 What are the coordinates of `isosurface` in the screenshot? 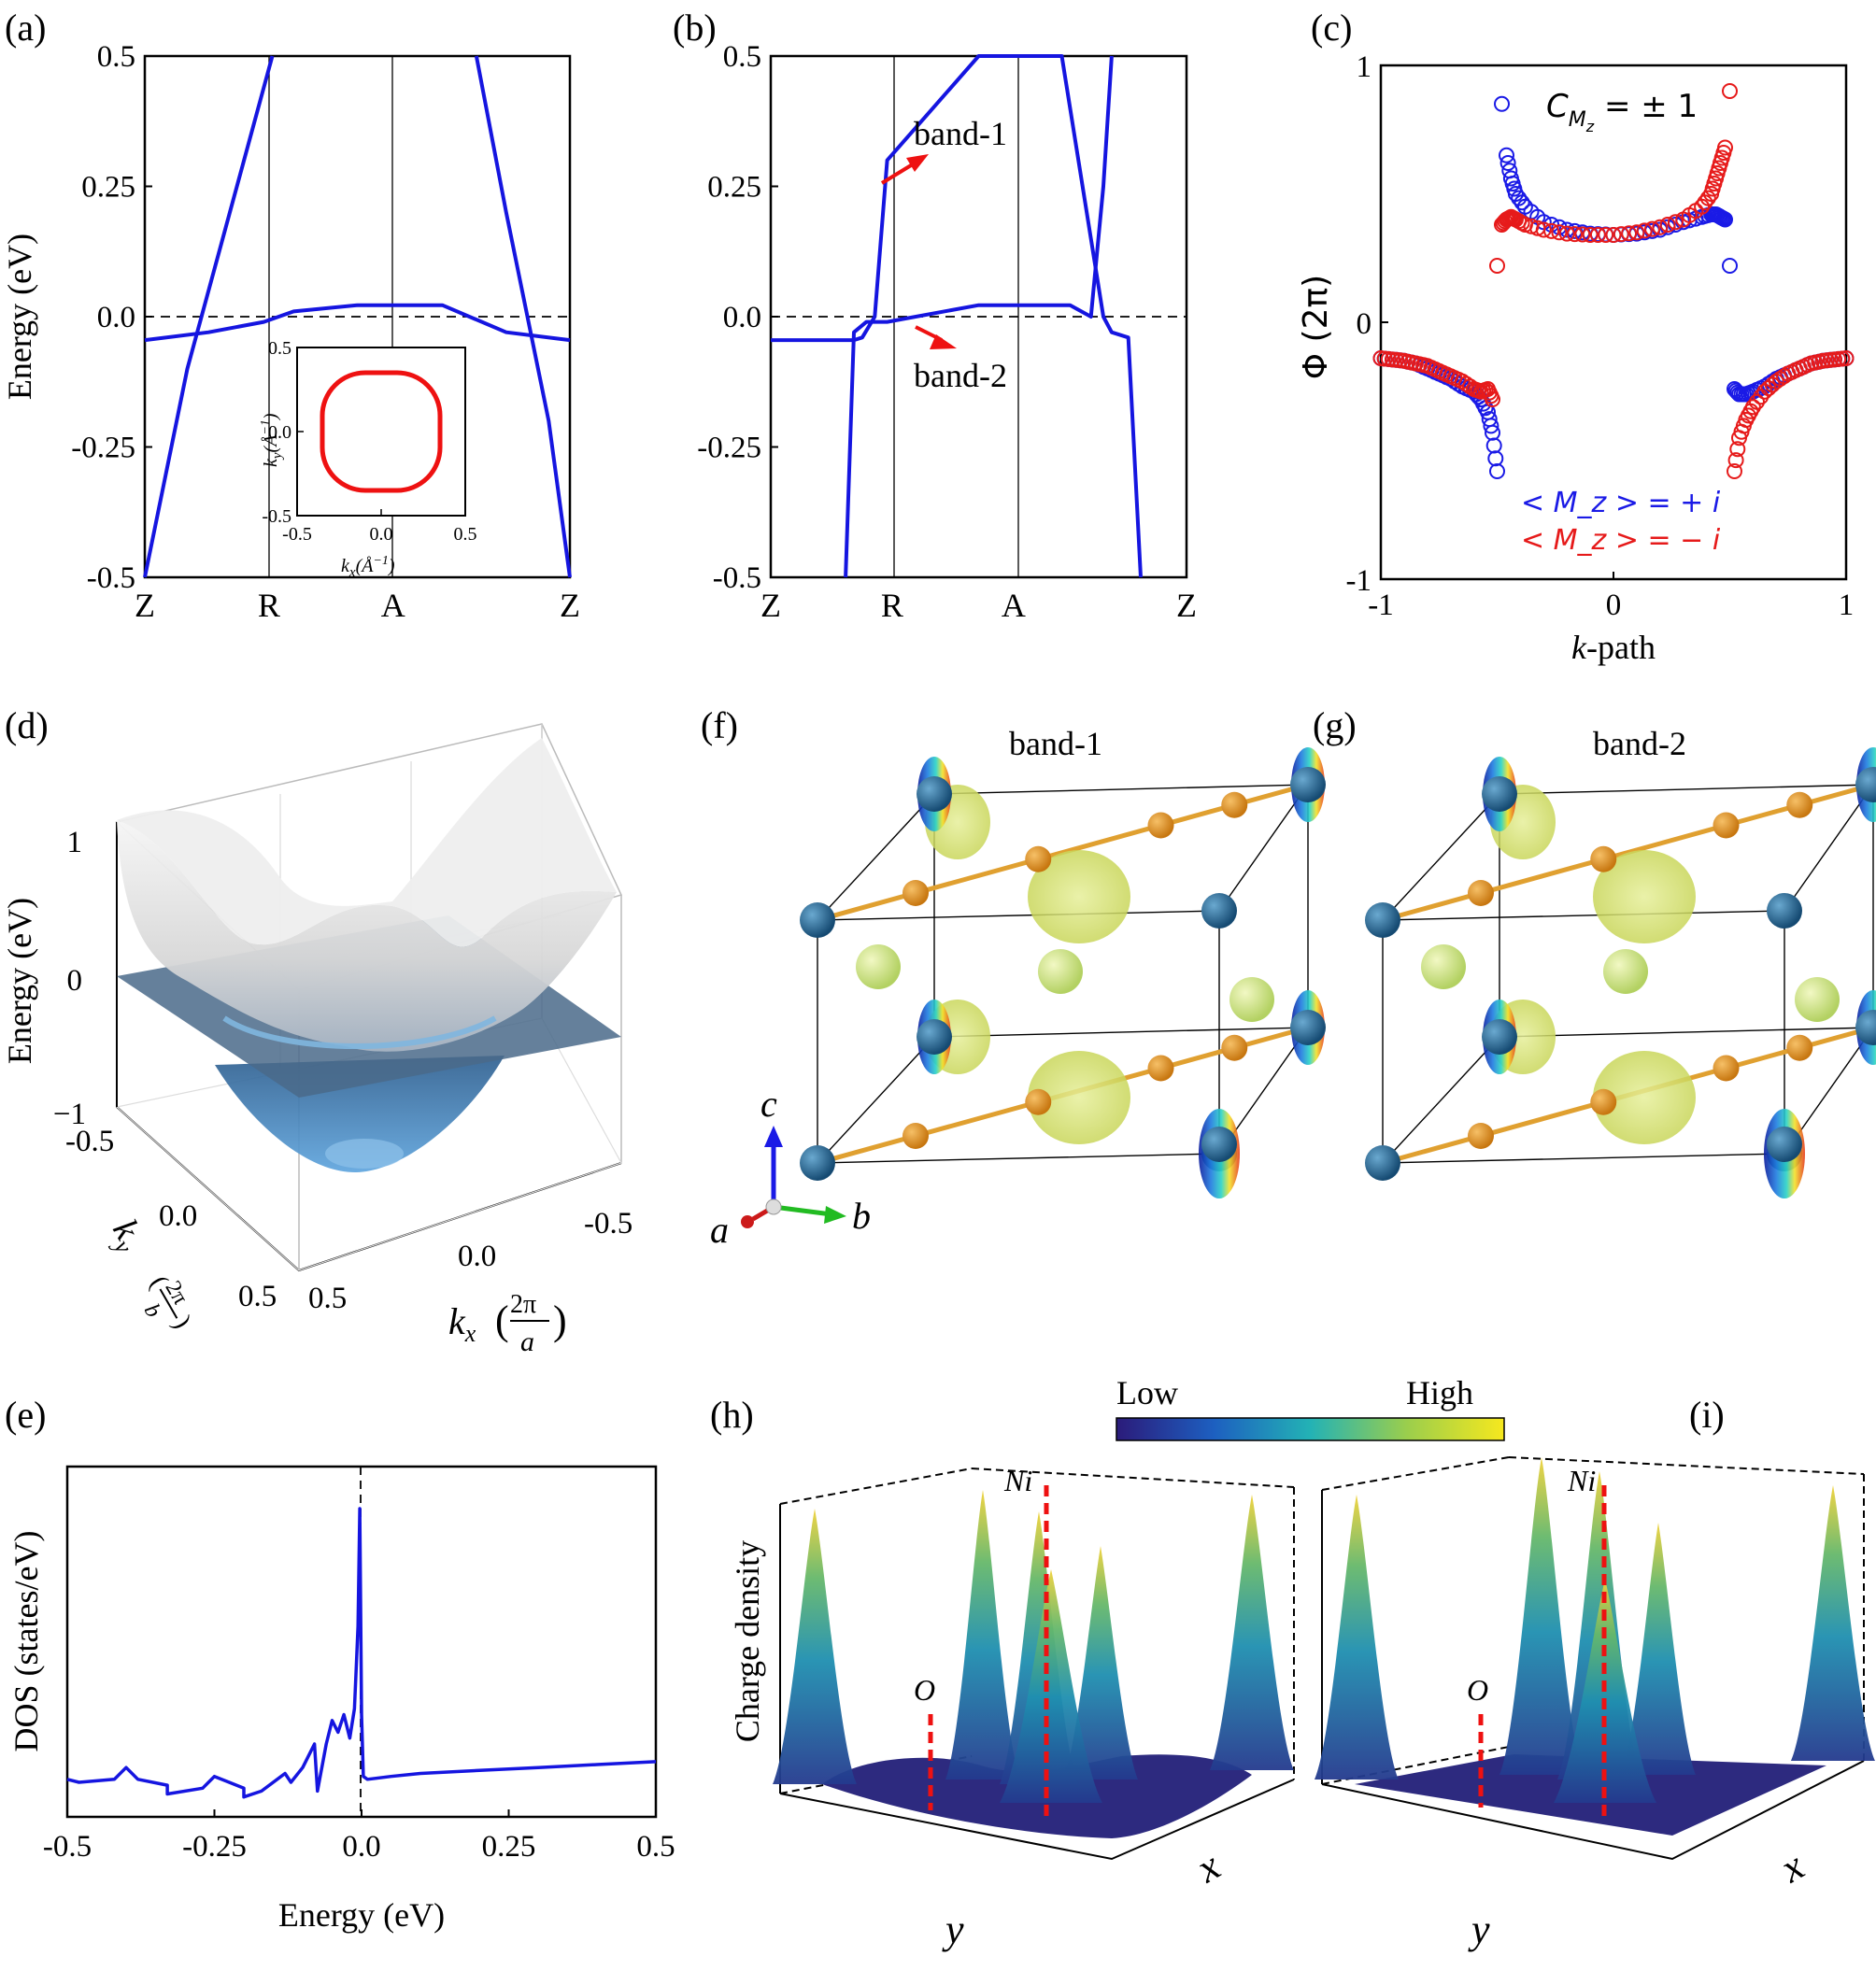 It's located at (1079, 1098).